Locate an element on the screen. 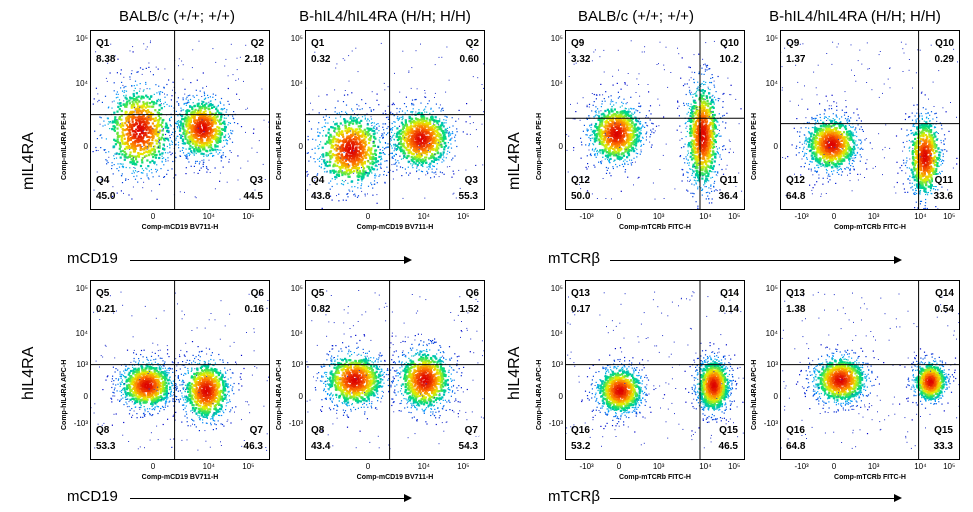 This screenshot has height=512, width=973. quadrant-name: Q4 is located at coordinates (318, 180).